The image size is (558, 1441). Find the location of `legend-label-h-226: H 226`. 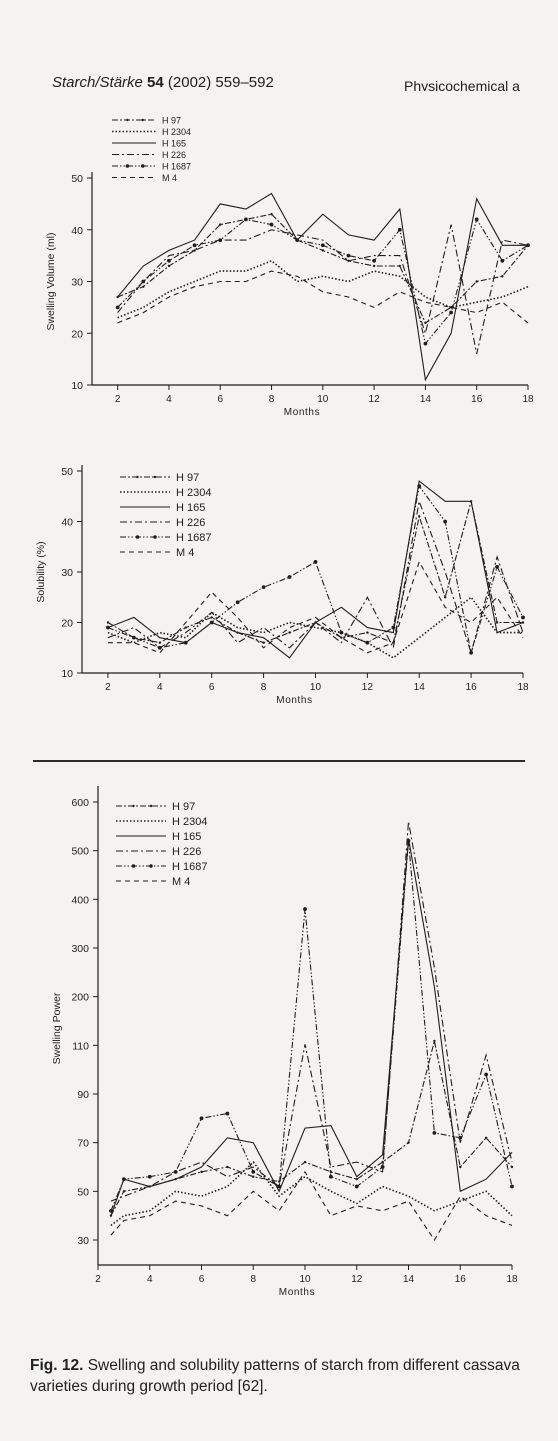

legend-label-h-226: H 226 is located at coordinates (174, 155).